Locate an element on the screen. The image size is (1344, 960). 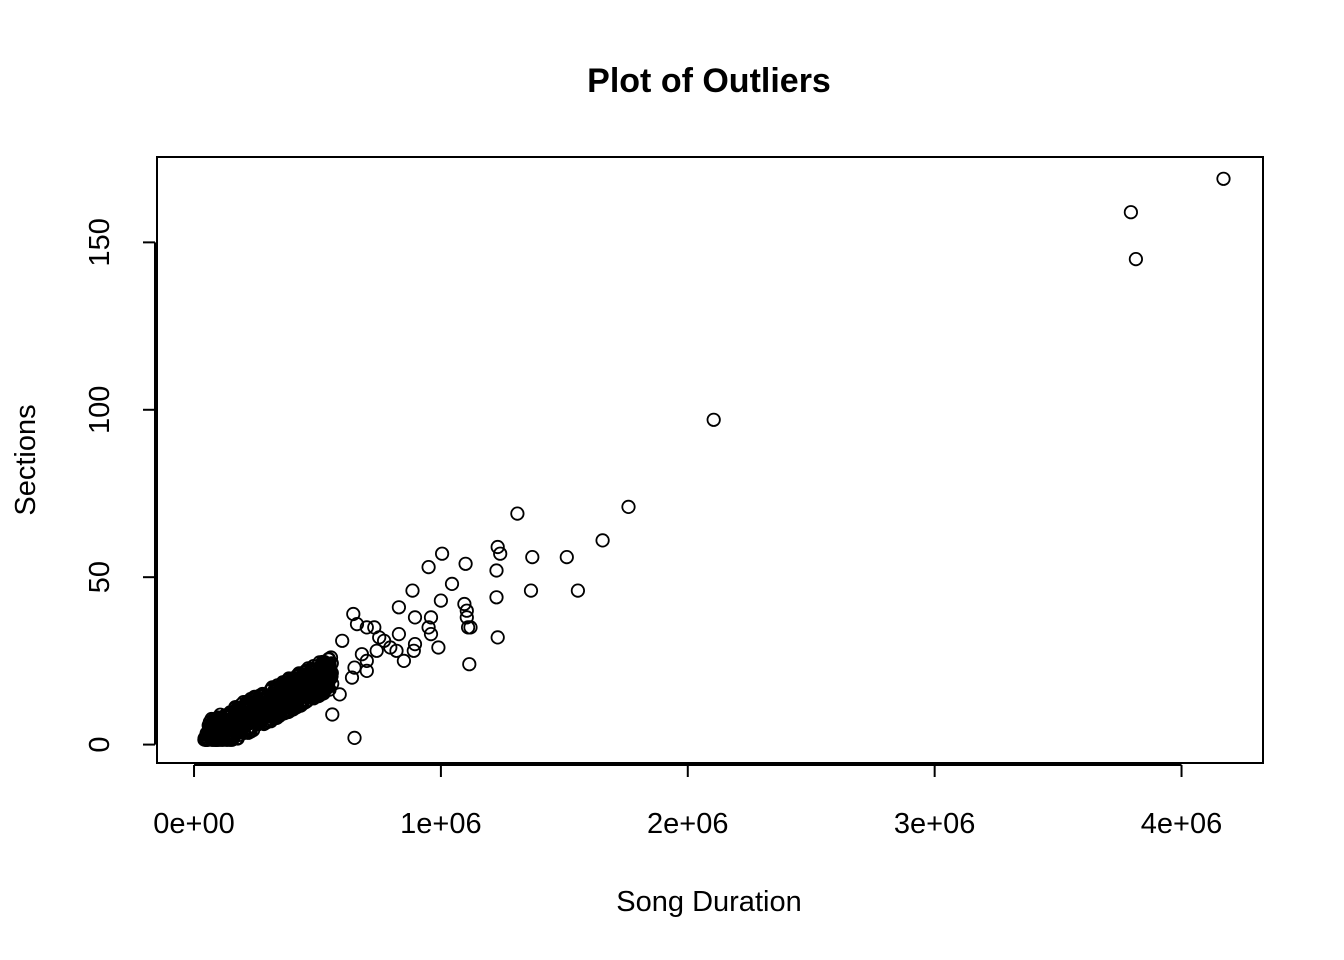
x-tick-label: 0e+00 is located at coordinates (193, 824).